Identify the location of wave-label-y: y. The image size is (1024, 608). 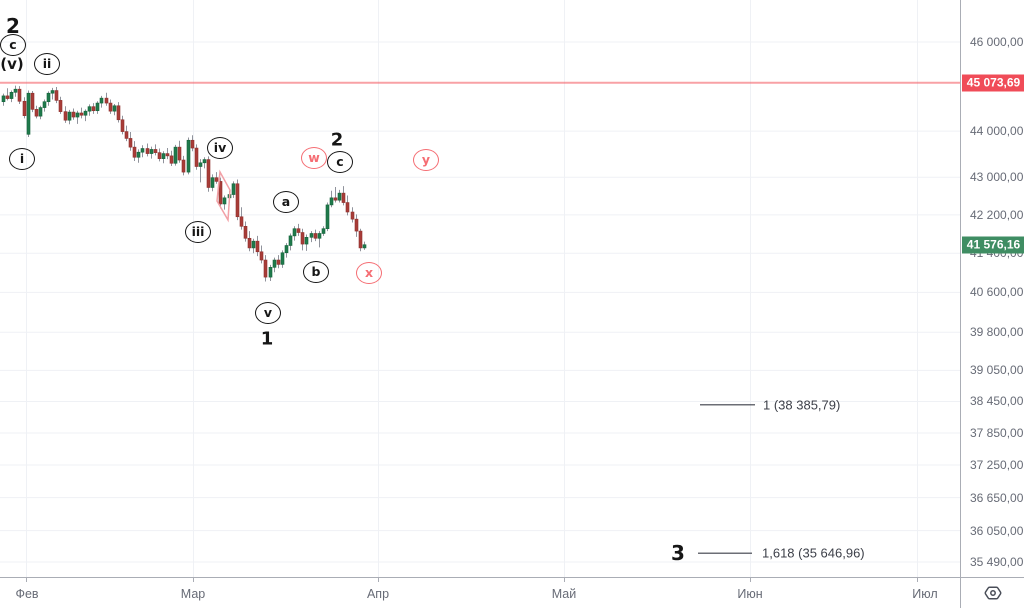
(426, 160).